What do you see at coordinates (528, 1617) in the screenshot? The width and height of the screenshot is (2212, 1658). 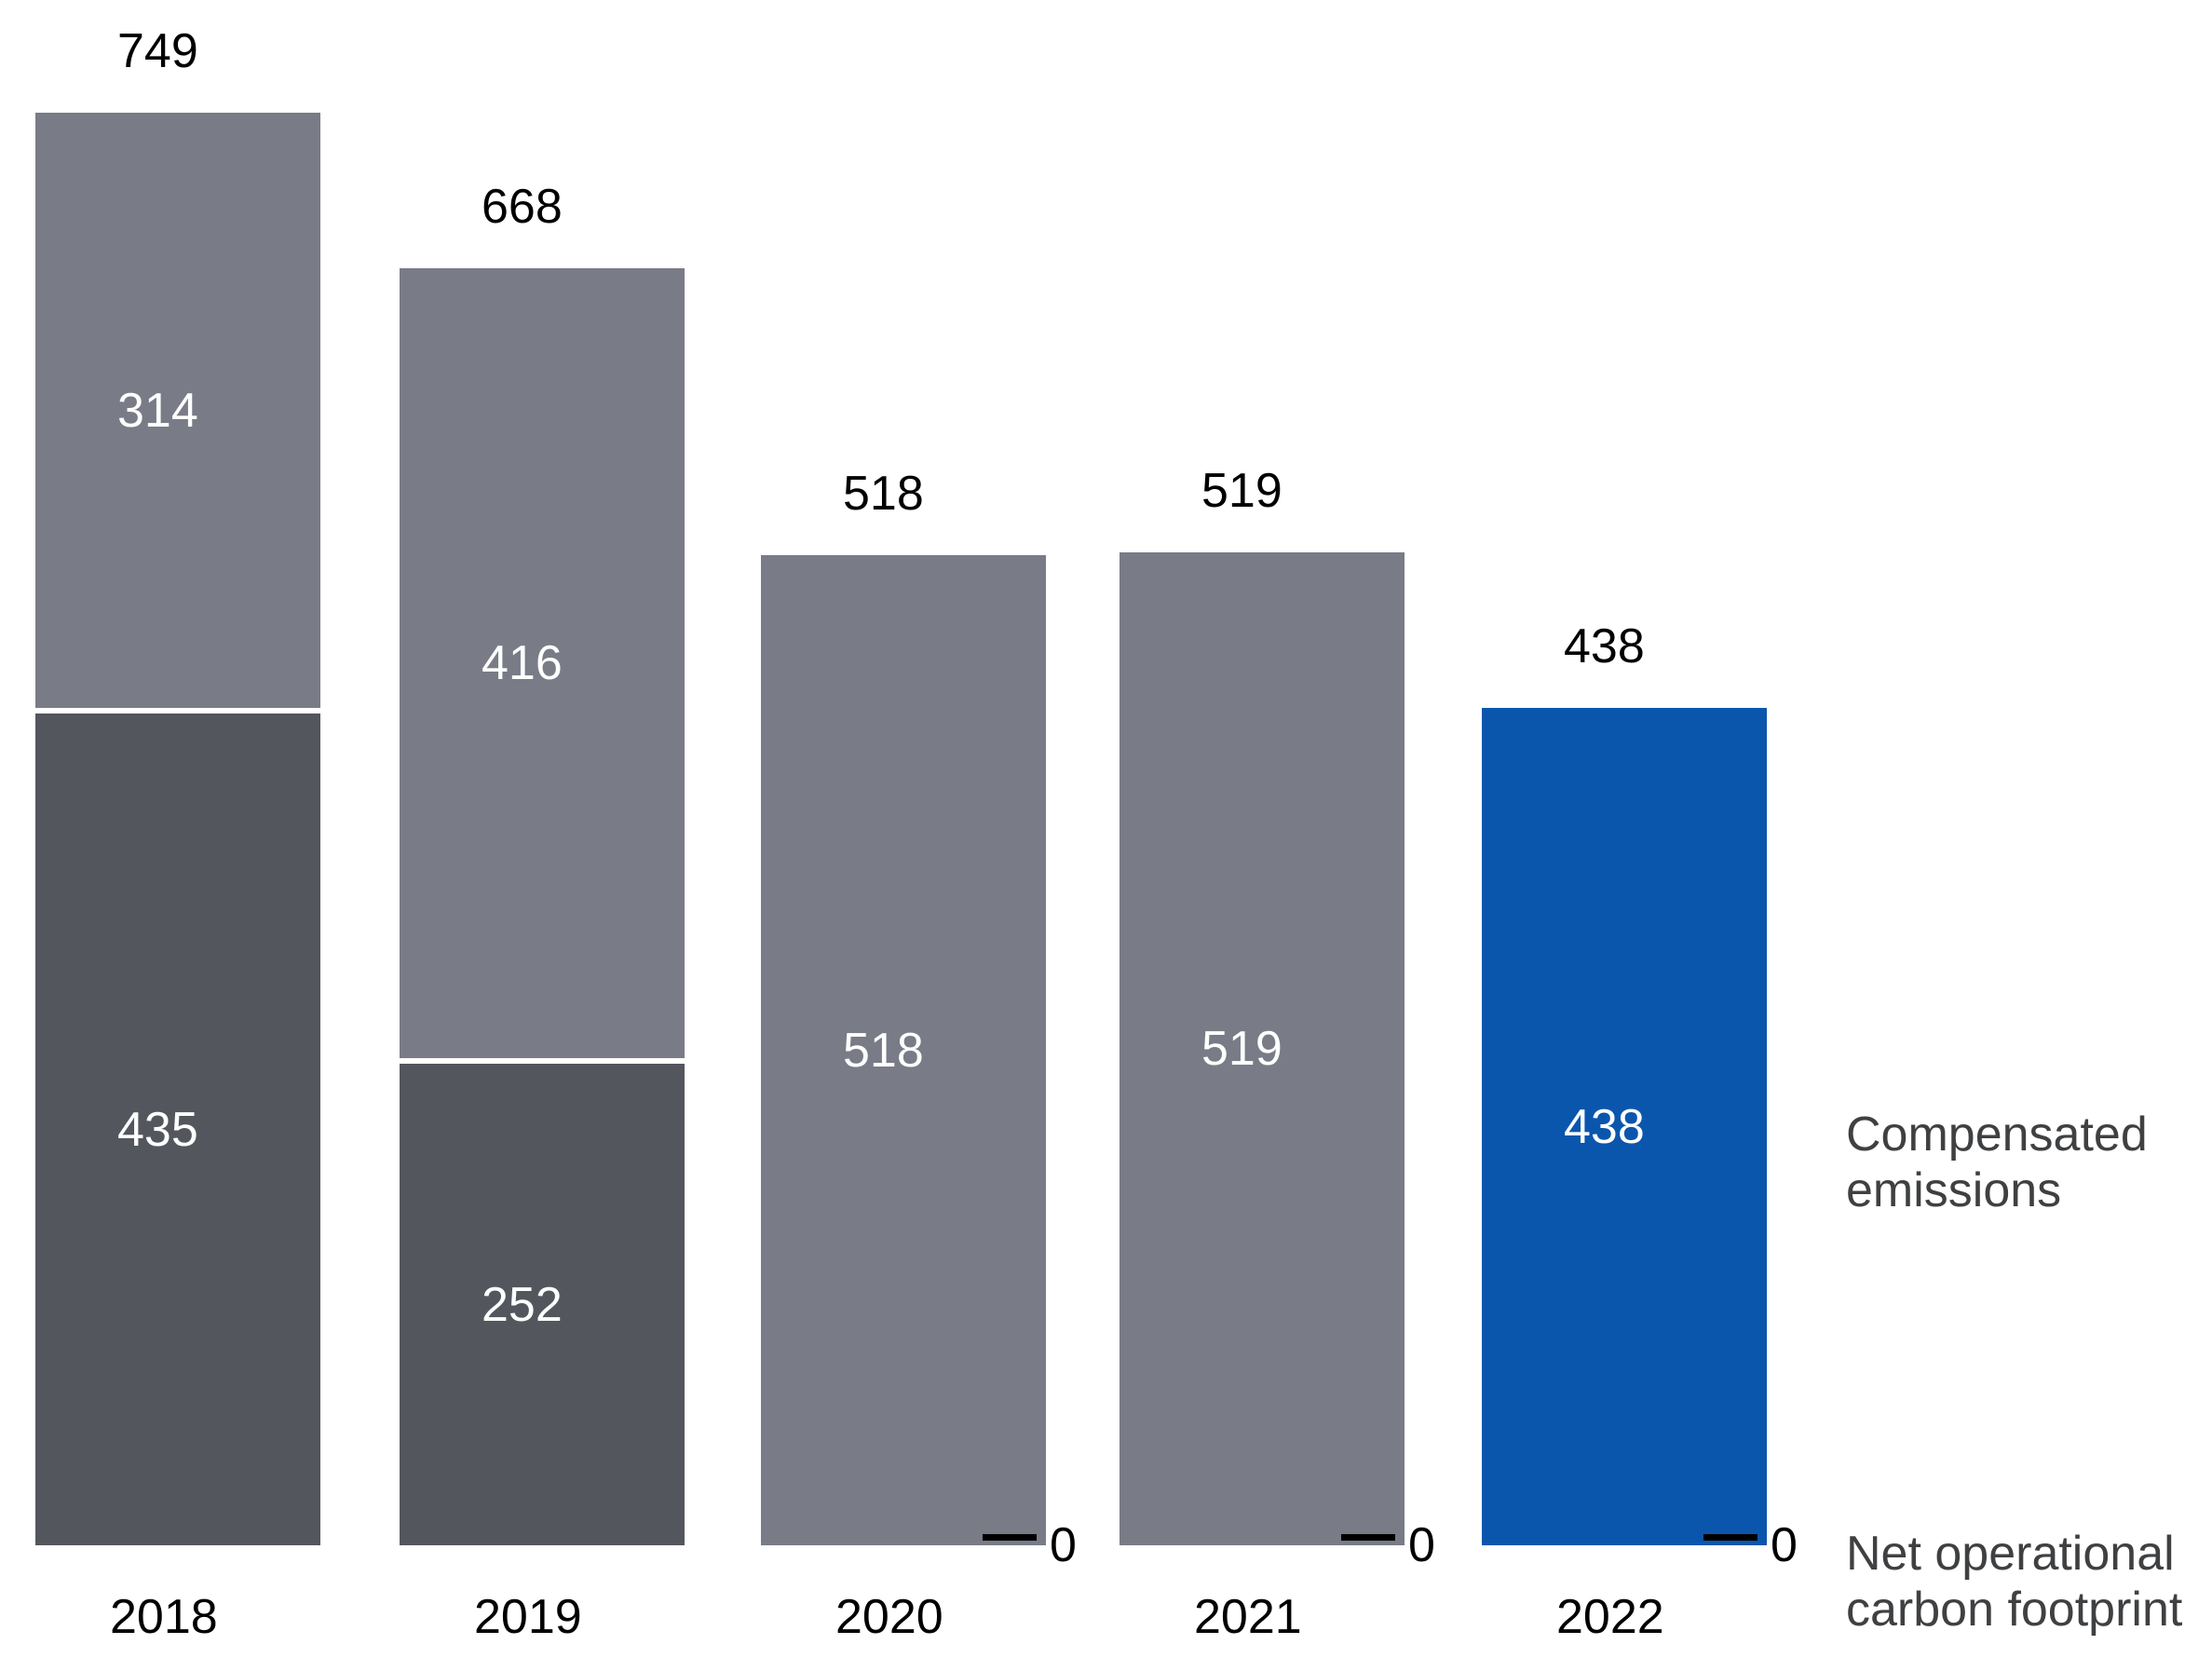 I see `x-axis-label-2019: 2019` at bounding box center [528, 1617].